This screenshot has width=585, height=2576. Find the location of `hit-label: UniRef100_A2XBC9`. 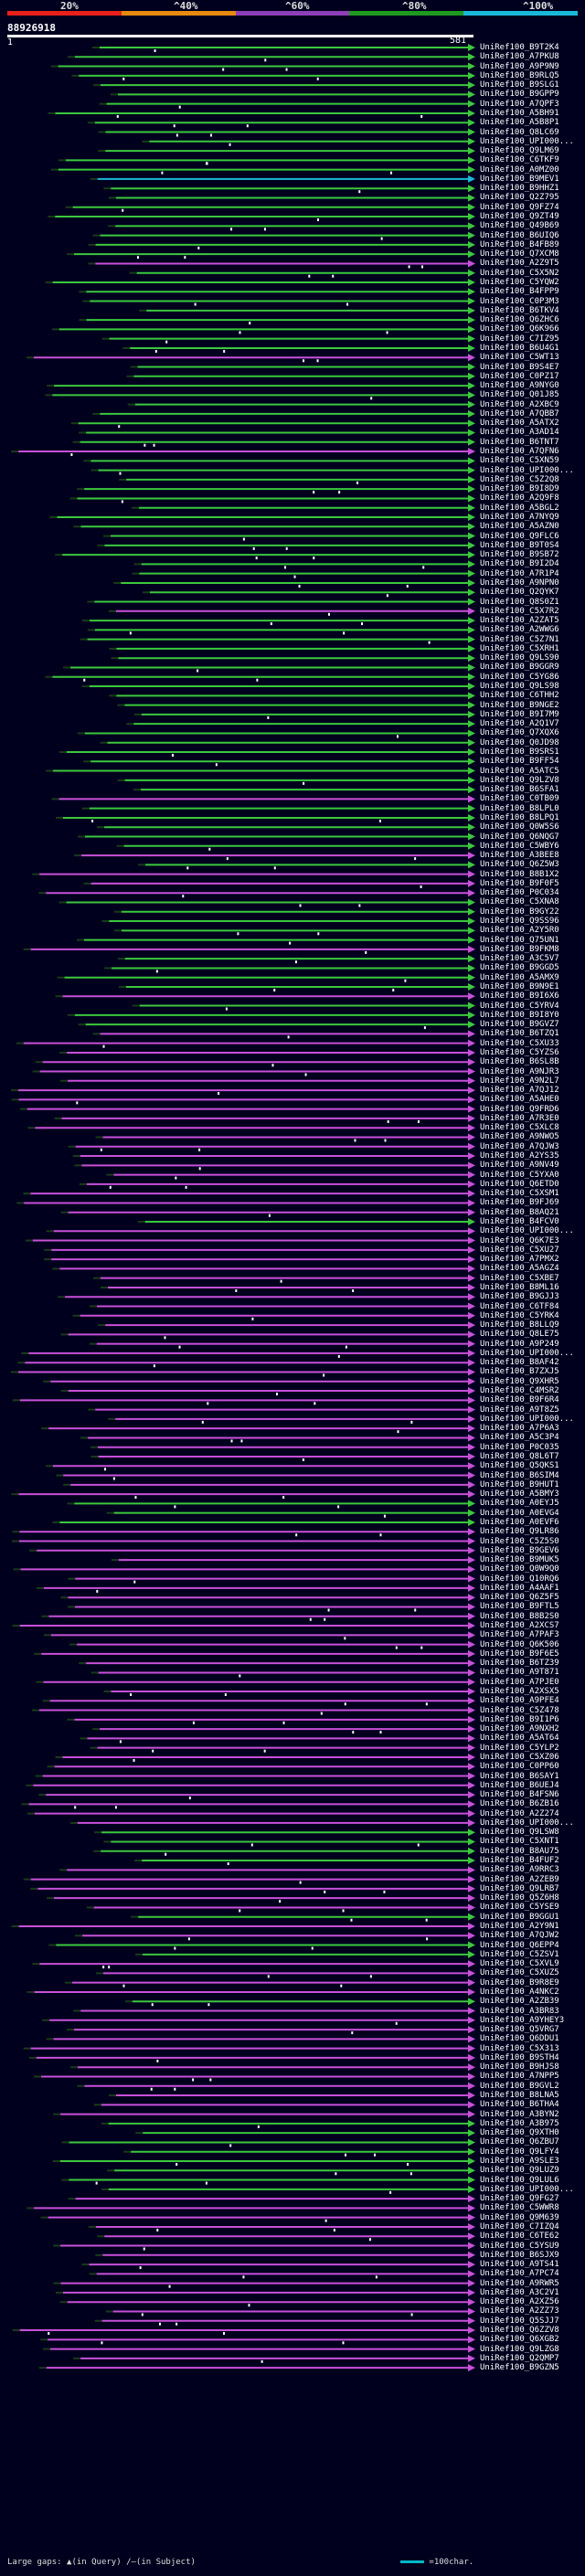

hit-label: UniRef100_A2XBC9 is located at coordinates (519, 404).